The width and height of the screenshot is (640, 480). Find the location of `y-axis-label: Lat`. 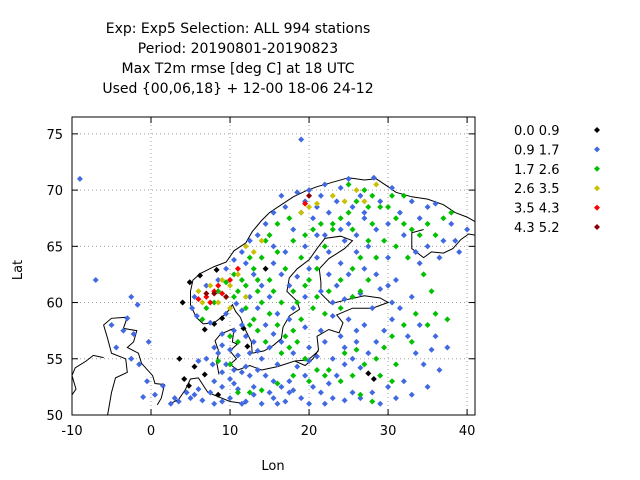

y-axis-label: Lat is located at coordinates (18, 270).